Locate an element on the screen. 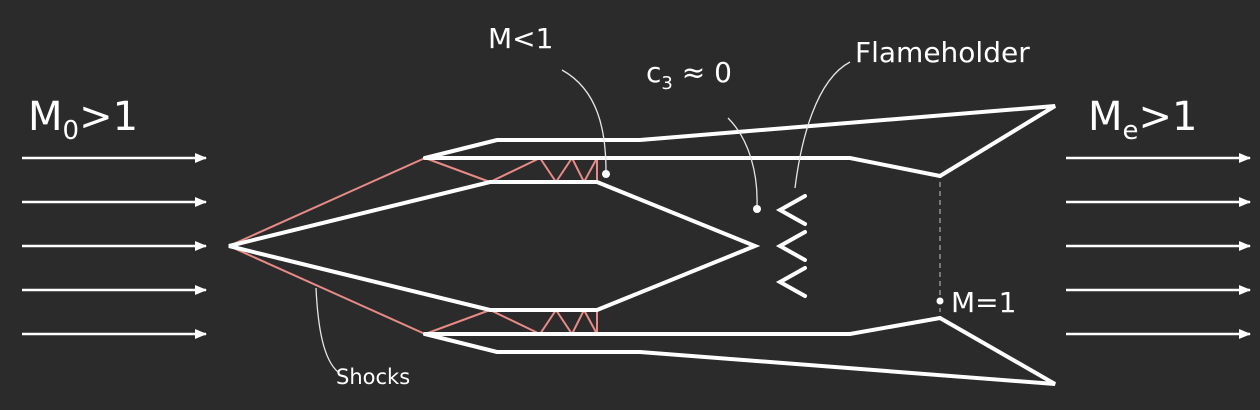 This screenshot has width=1260, height=410. exit-mach-label: Me>1 is located at coordinates (1142, 120).